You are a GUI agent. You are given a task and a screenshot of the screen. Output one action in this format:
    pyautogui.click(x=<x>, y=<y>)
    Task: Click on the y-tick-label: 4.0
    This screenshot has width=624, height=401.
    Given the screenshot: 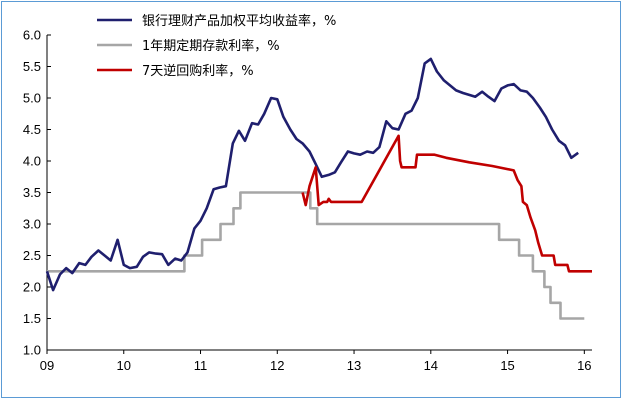 What is the action you would take?
    pyautogui.click(x=32, y=161)
    